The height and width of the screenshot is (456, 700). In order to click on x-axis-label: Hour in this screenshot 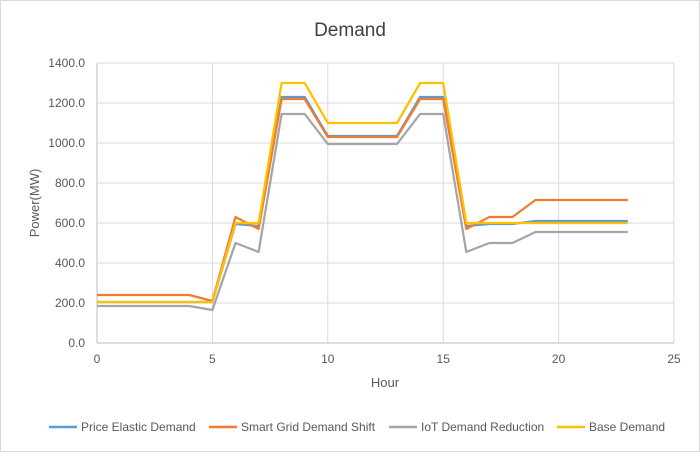, I will do `click(385, 382)`.